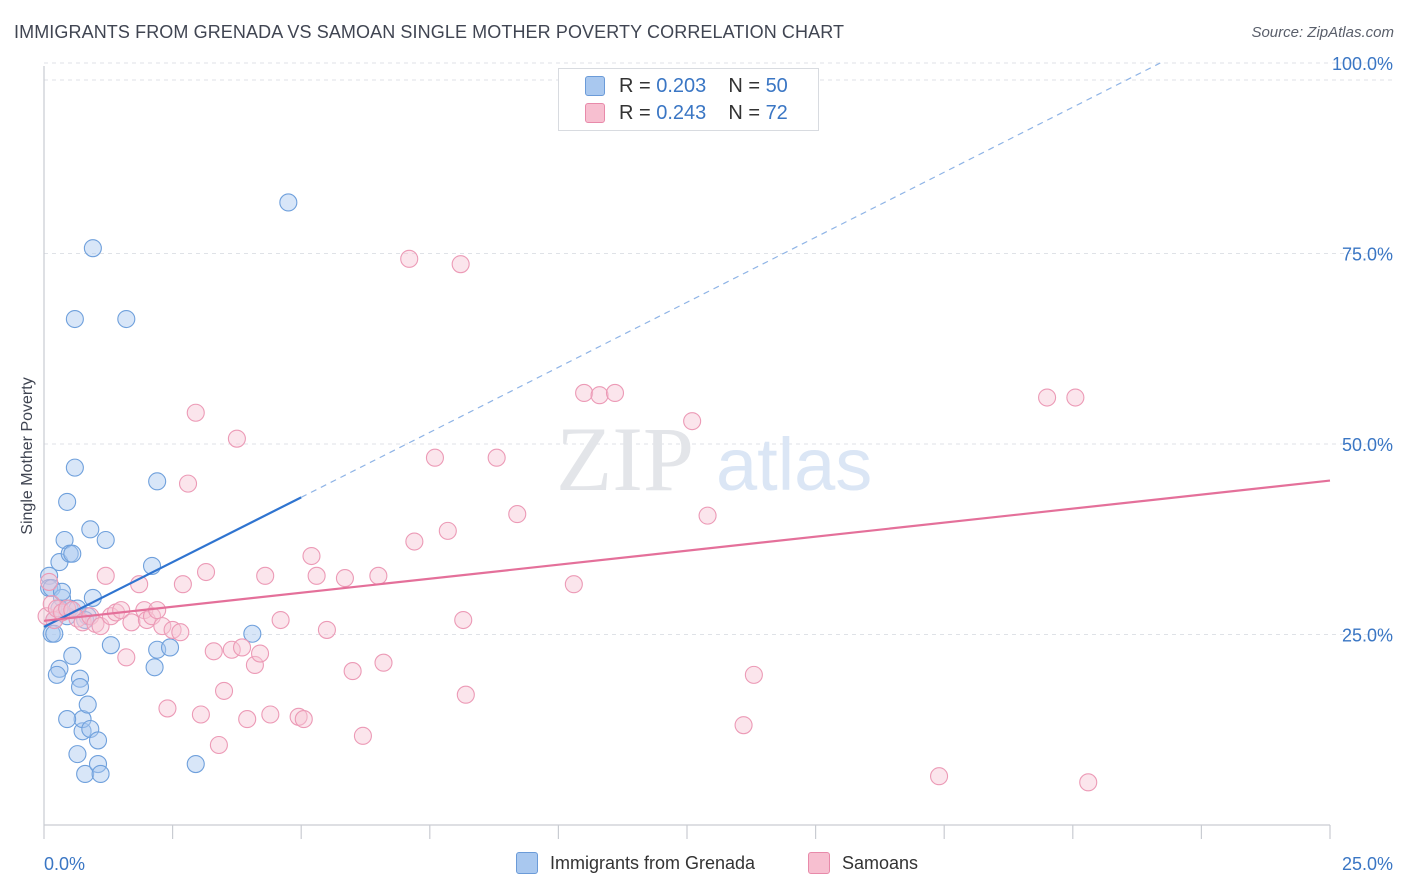 Image resolution: width=1406 pixels, height=892 pixels. I want to click on y-tick-label: 100.0%, so click(1362, 64).